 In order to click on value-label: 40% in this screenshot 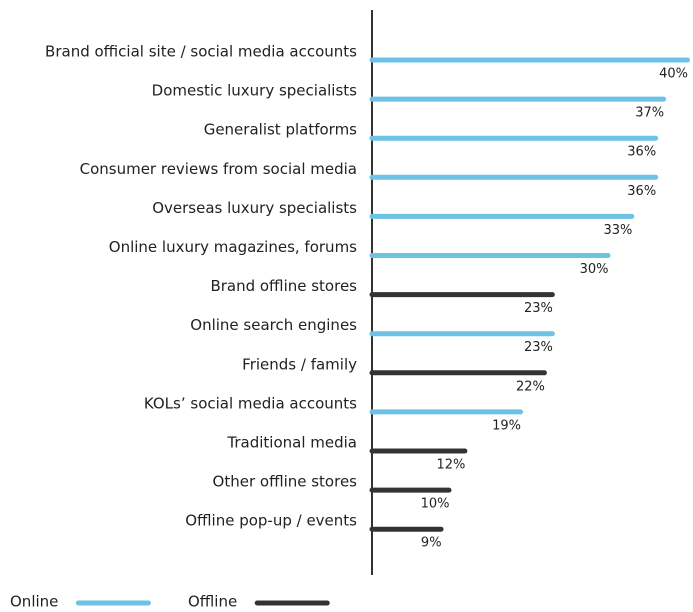, I will do `click(673, 74)`.